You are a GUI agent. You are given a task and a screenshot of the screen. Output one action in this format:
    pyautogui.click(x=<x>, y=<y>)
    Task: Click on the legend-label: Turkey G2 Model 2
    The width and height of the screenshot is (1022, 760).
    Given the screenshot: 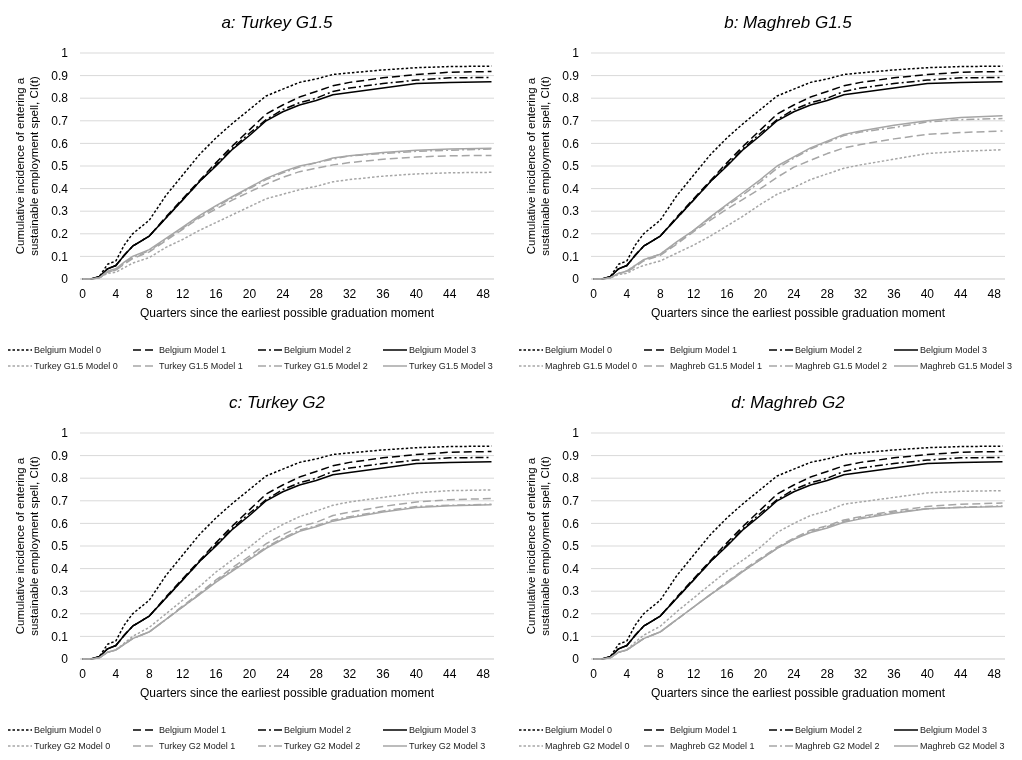 What is the action you would take?
    pyautogui.click(x=322, y=746)
    